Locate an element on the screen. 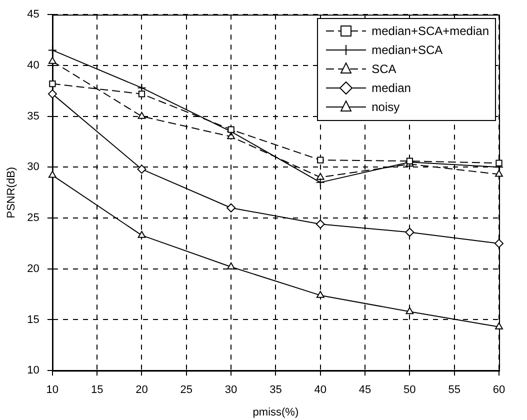 This screenshot has width=527, height=420. y-tick-label: 20 is located at coordinates (33, 268).